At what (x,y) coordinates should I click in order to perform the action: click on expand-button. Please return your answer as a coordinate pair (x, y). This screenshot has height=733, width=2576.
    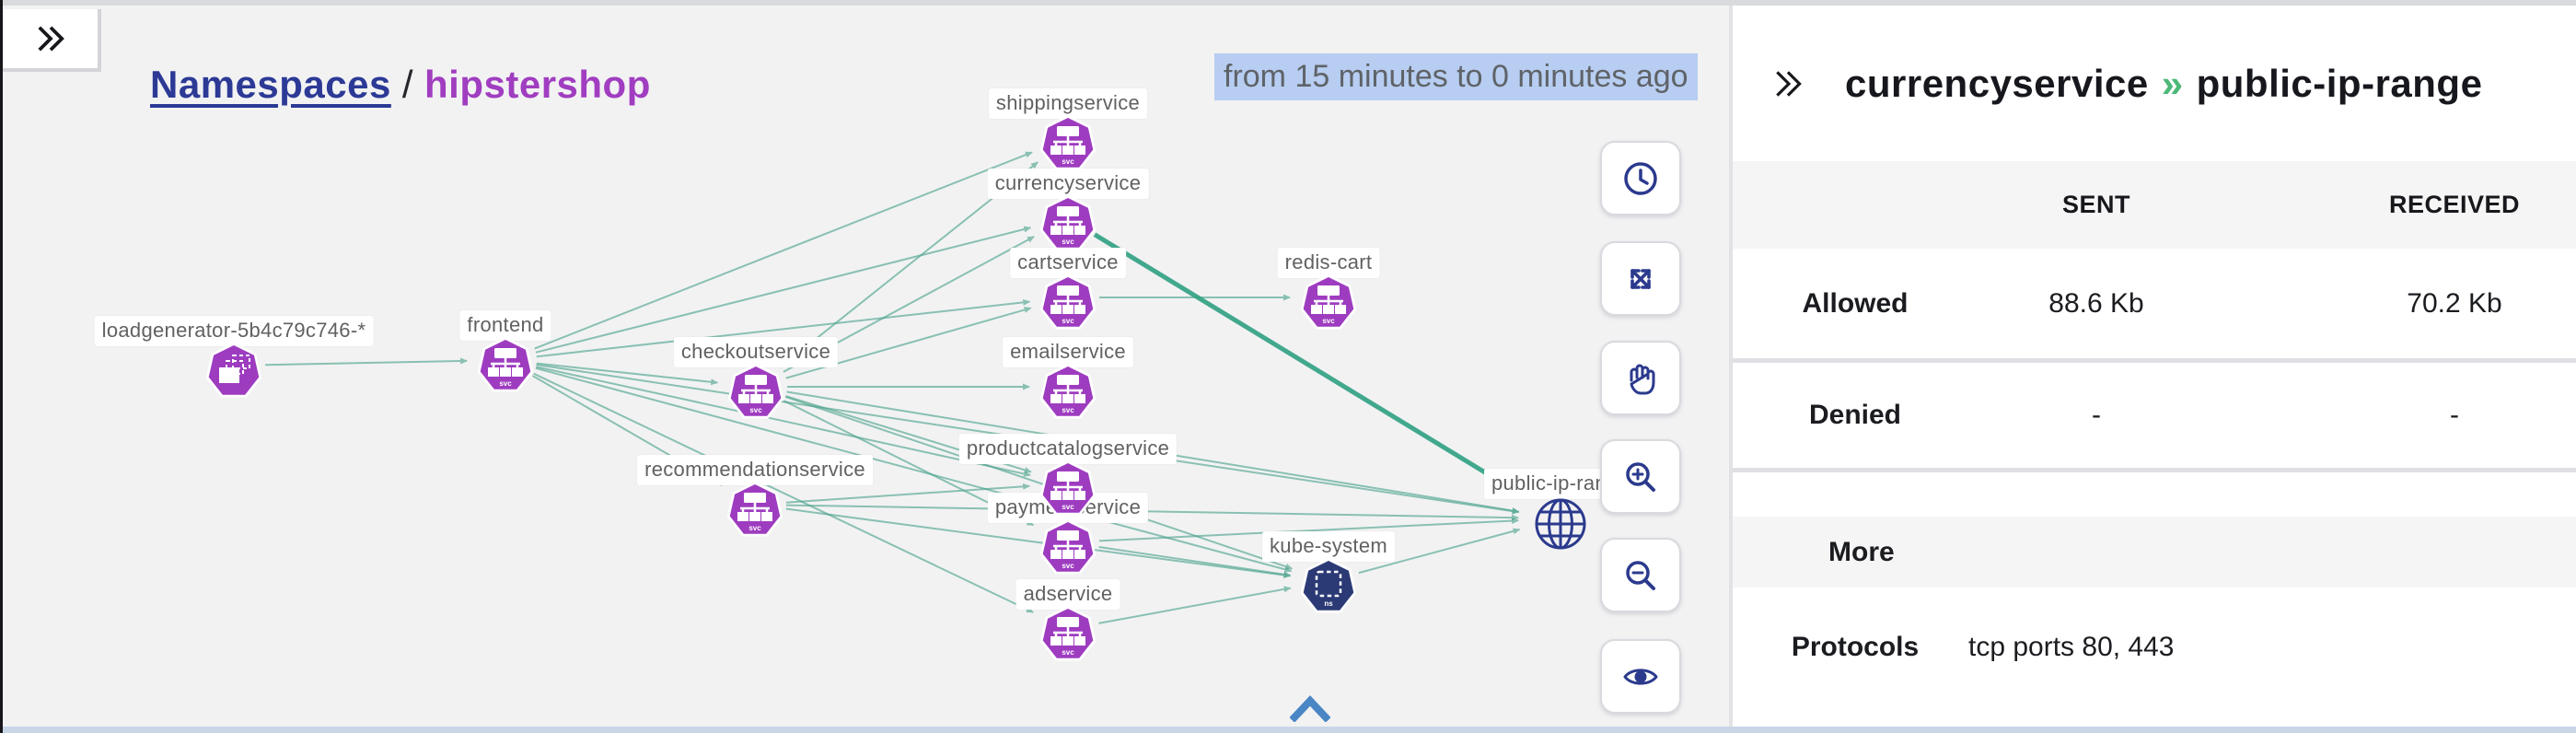
    Looking at the image, I should click on (1640, 278).